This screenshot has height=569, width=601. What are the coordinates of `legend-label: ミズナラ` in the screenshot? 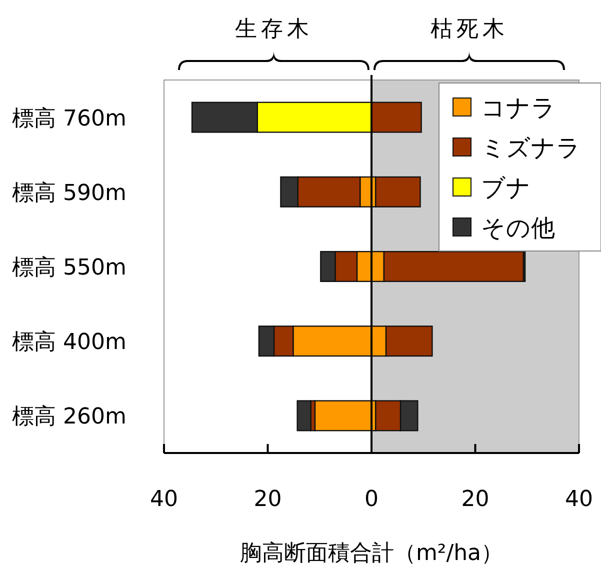 It's located at (531, 148).